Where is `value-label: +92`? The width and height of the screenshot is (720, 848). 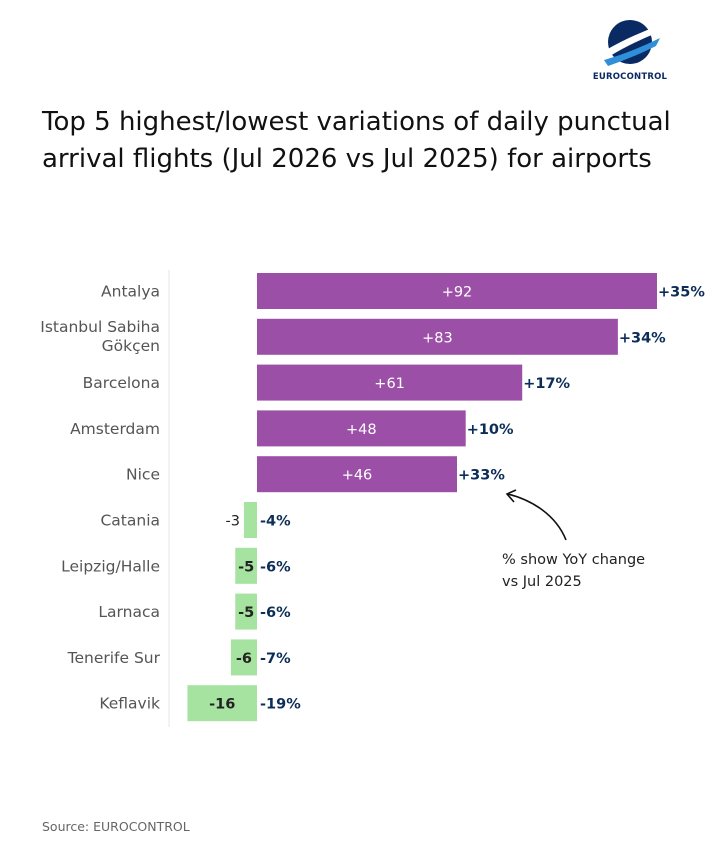
value-label: +92 is located at coordinates (457, 293).